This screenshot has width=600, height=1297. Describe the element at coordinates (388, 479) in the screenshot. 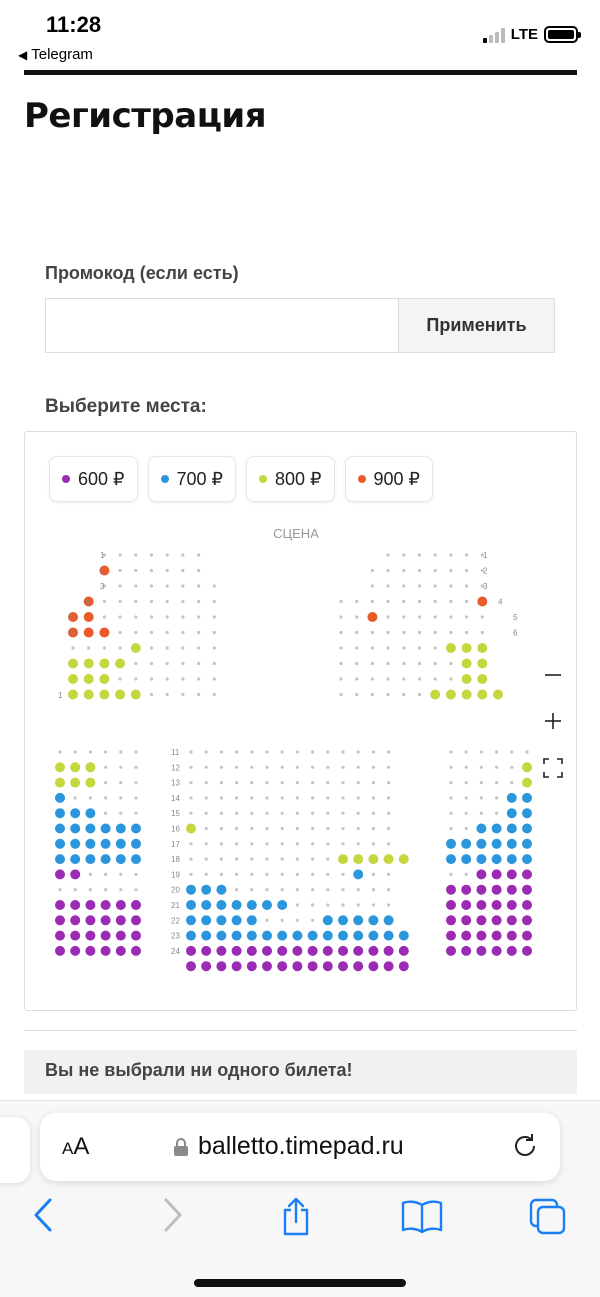

I see `legend-chip: 900 ₽` at that location.